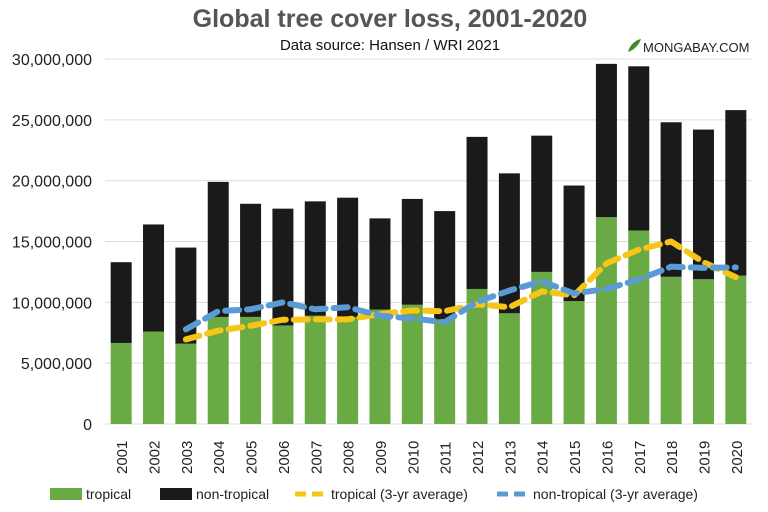 Image resolution: width=768 pixels, height=512 pixels. What do you see at coordinates (87, 425) in the screenshot?
I see `y-tick-label: 0` at bounding box center [87, 425].